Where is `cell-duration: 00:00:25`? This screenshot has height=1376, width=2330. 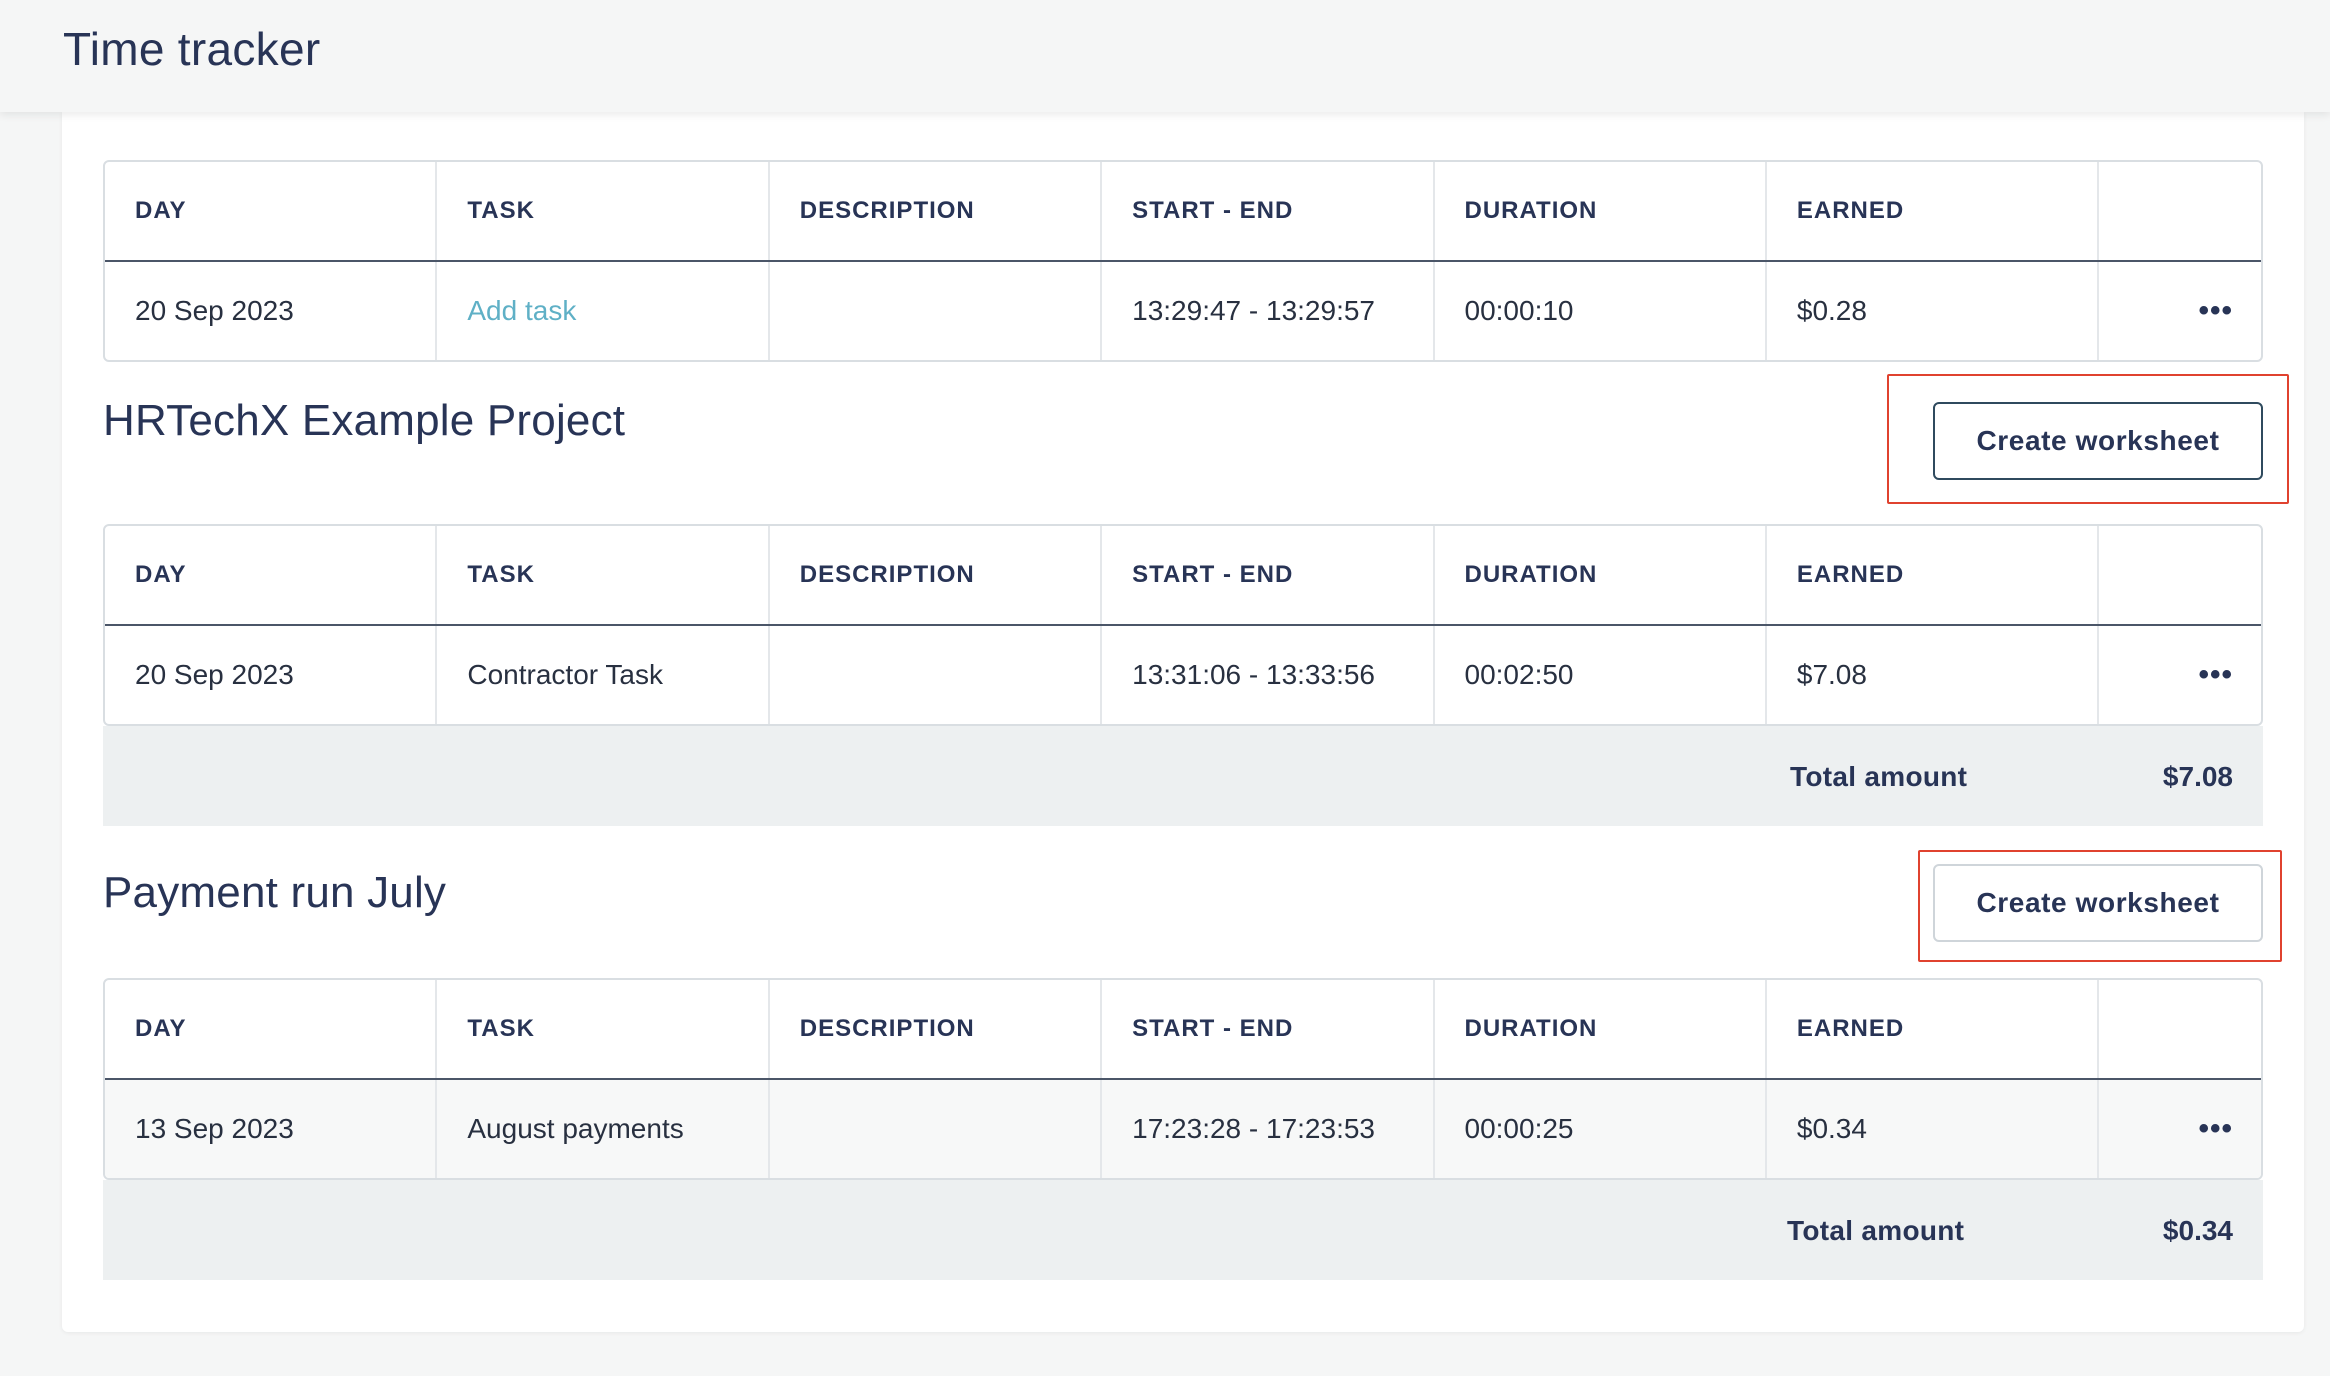
cell-duration: 00:00:25 is located at coordinates (1601, 1129).